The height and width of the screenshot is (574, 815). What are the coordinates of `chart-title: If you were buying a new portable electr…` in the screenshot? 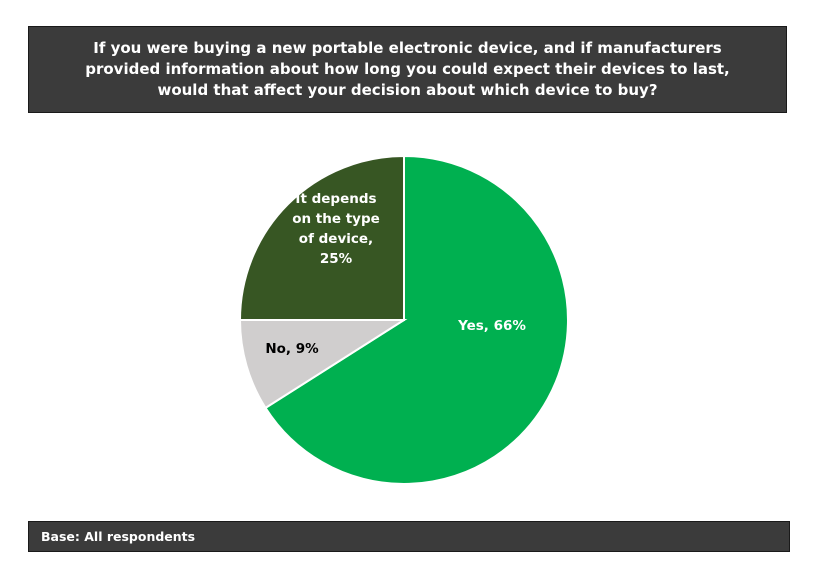 It's located at (407, 69).